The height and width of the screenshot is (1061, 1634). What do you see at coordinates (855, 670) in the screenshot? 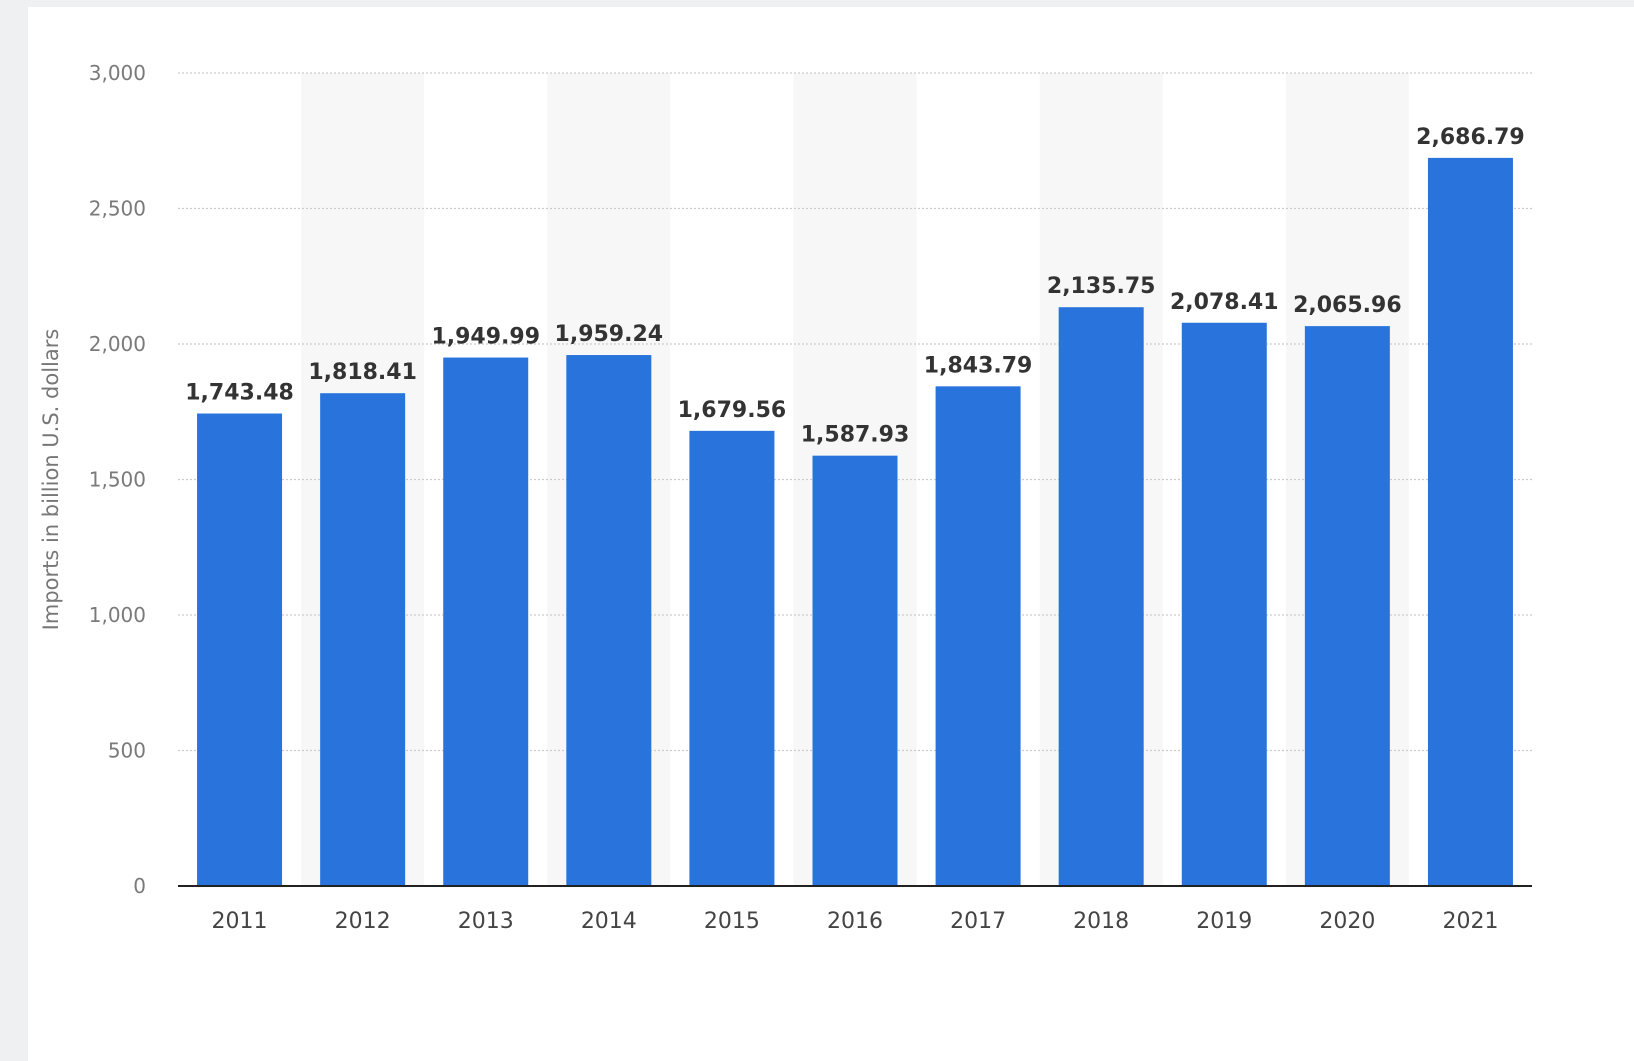
I see `bar-2016` at bounding box center [855, 670].